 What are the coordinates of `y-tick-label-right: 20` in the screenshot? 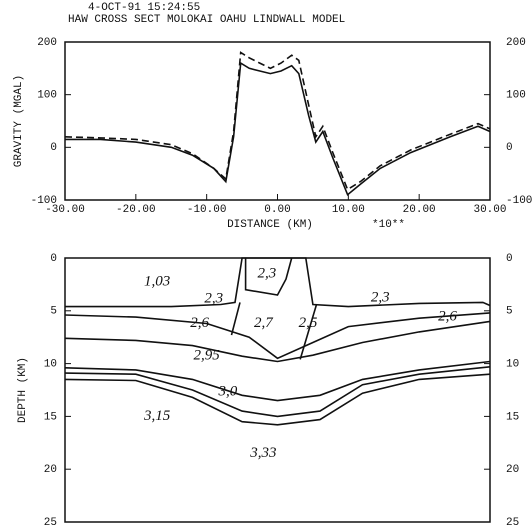 It's located at (512, 470).